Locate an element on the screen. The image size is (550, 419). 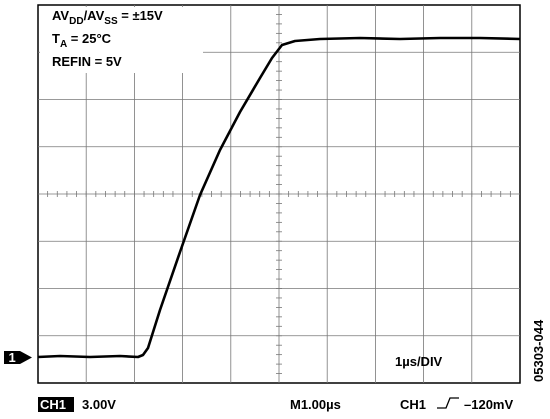
figure-id: 05303-044 is located at coordinates (538, 350).